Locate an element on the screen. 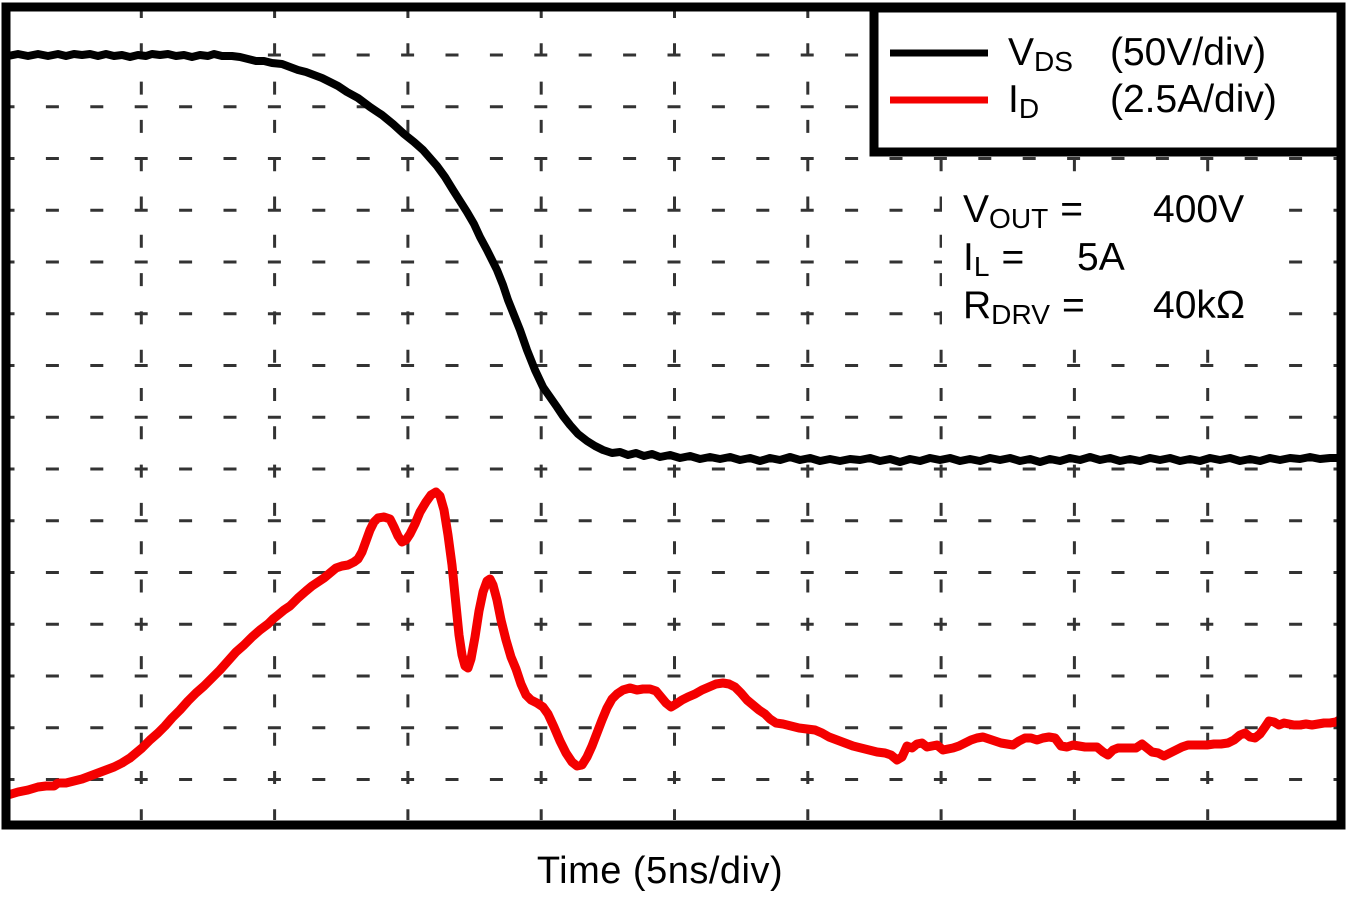 The height and width of the screenshot is (919, 1347). test-conditions: VOUT = 400V IL = 5A RDRV = 40kΩ is located at coordinates (1104, 258).